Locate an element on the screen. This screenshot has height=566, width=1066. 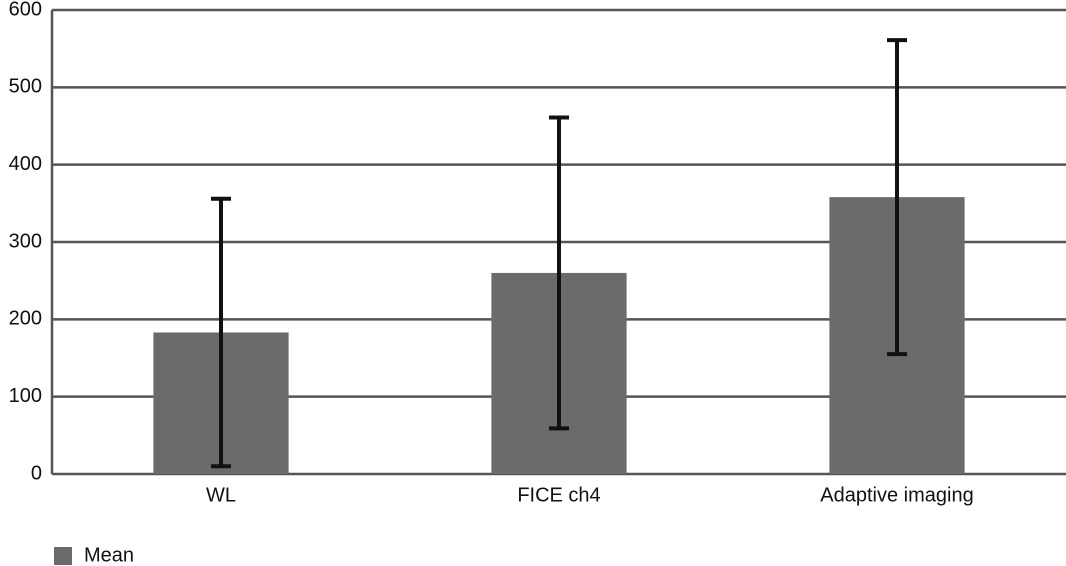
x-tick-label: FICE ch4 is located at coordinates (558, 495).